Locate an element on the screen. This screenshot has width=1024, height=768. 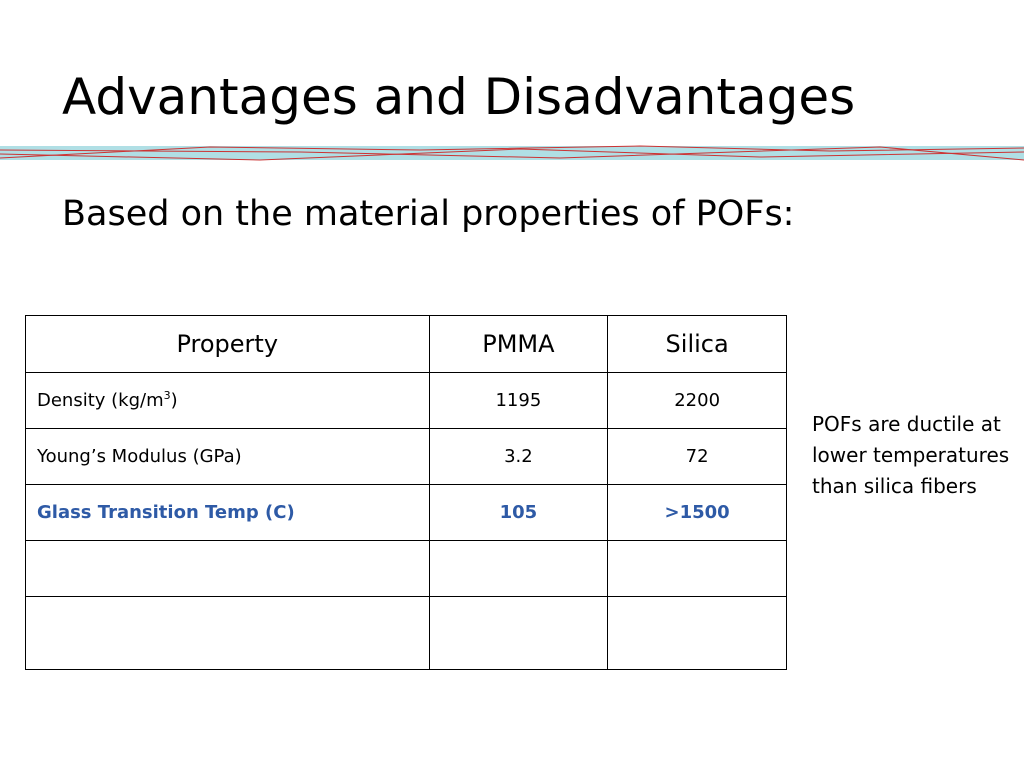
table-row: Young’s Modulus (GPa) 3.2 72 is located at coordinates (406, 456).